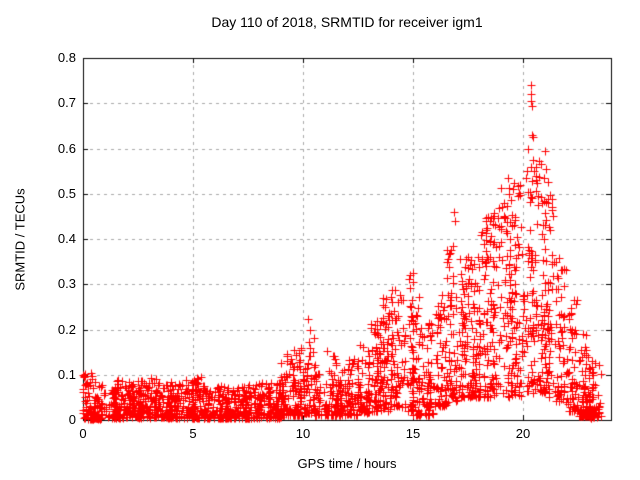 This screenshot has width=640, height=480. Describe the element at coordinates (66, 284) in the screenshot. I see `y-tick-label: 0.3` at that location.